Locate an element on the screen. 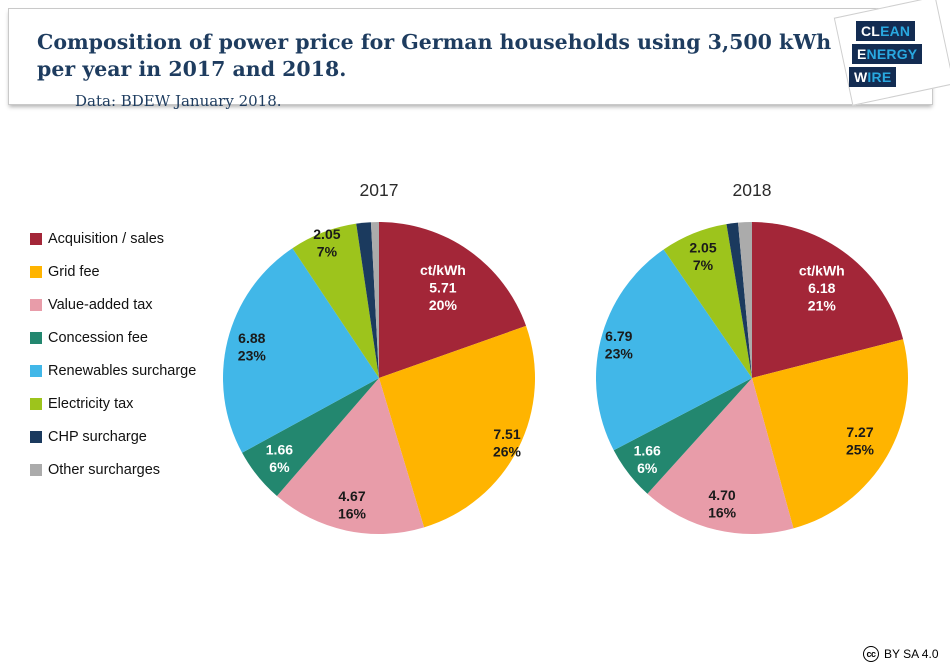 This screenshot has width=950, height=672. logo-text: W is located at coordinates (861, 77).